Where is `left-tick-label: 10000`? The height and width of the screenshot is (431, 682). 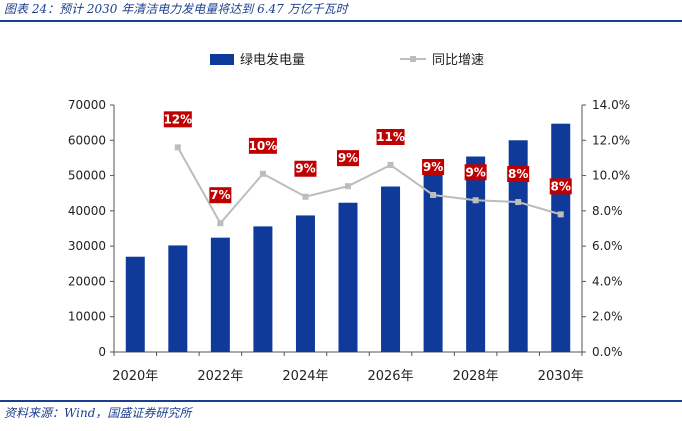
left-tick-label: 10000 is located at coordinates (87, 317).